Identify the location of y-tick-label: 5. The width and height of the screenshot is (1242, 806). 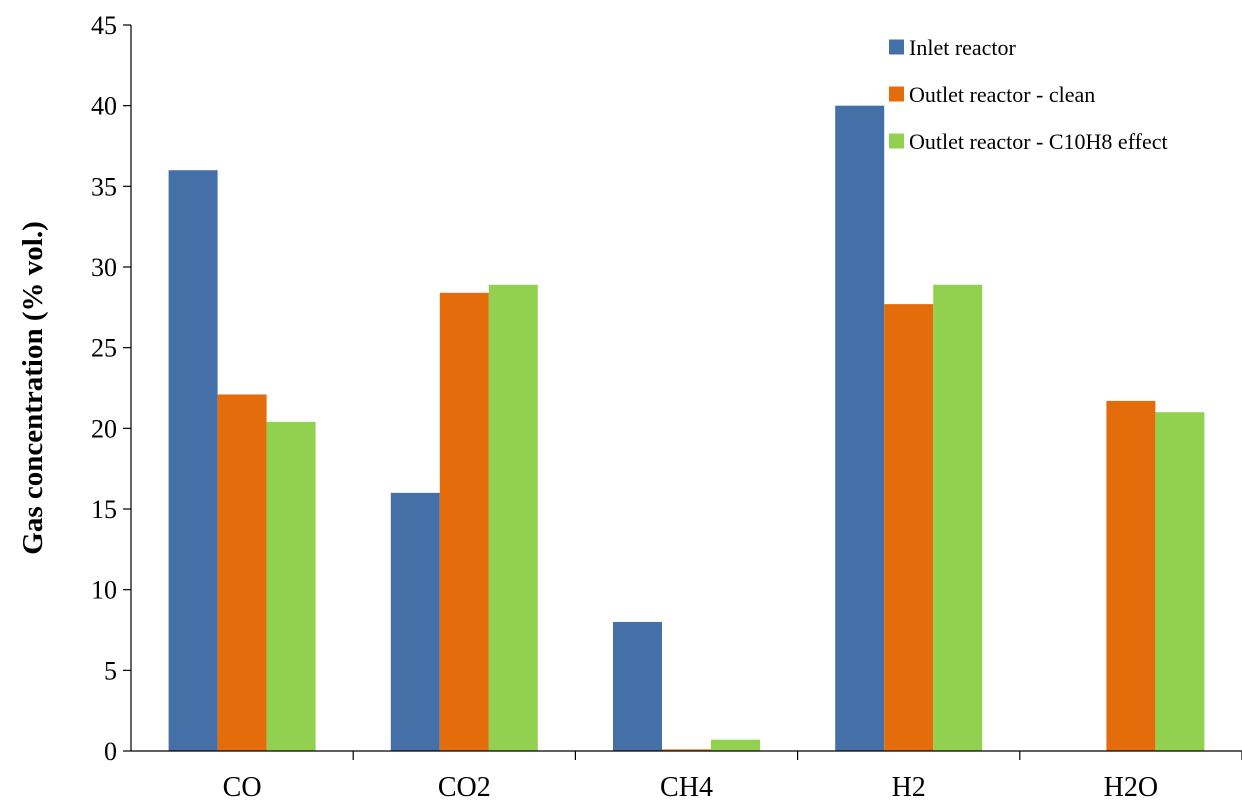
(110, 670).